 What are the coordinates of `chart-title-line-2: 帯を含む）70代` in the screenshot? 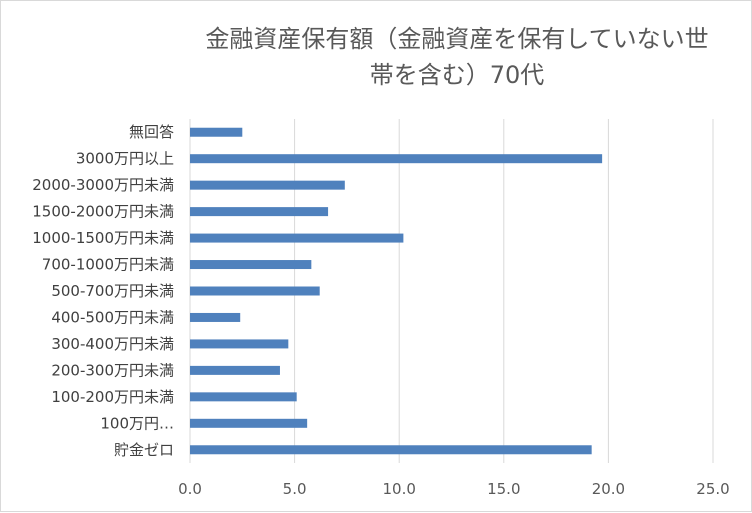 It's located at (457, 75).